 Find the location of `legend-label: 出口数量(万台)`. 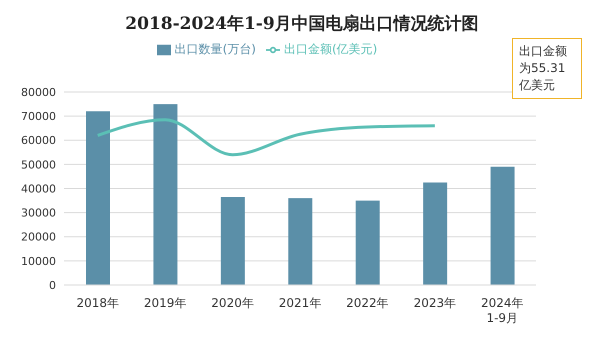

legend-label: 出口数量(万台) is located at coordinates (215, 49).